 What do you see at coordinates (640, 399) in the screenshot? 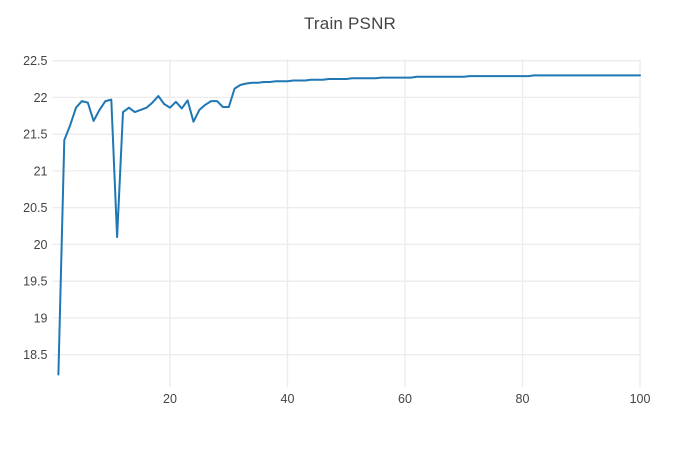
I see `x-tick-label: 100` at bounding box center [640, 399].